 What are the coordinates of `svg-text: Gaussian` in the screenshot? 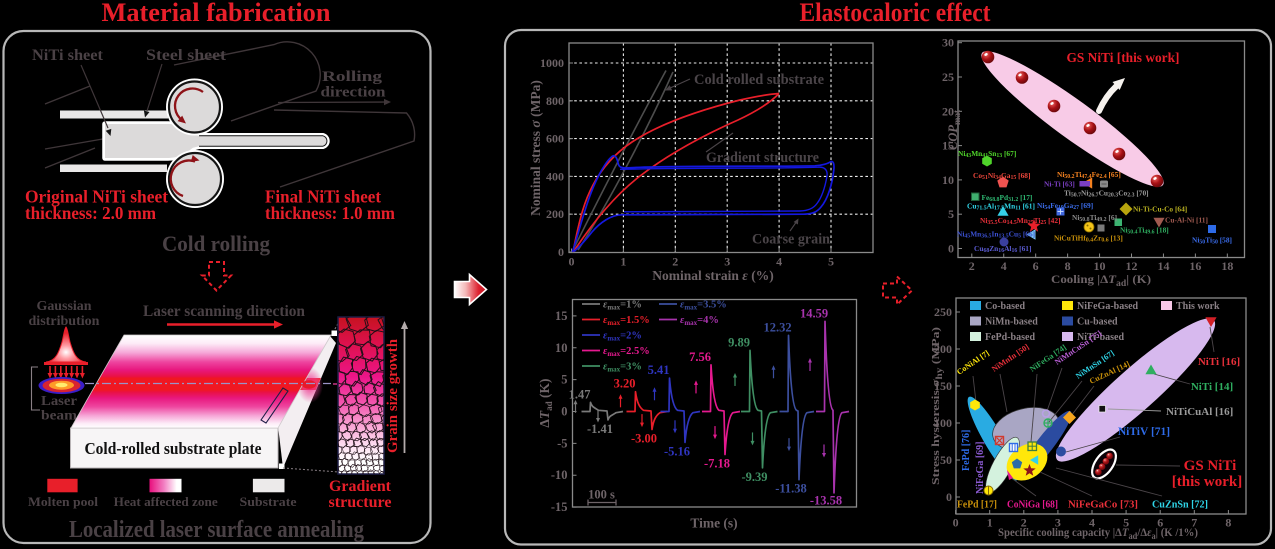 It's located at (64, 306).